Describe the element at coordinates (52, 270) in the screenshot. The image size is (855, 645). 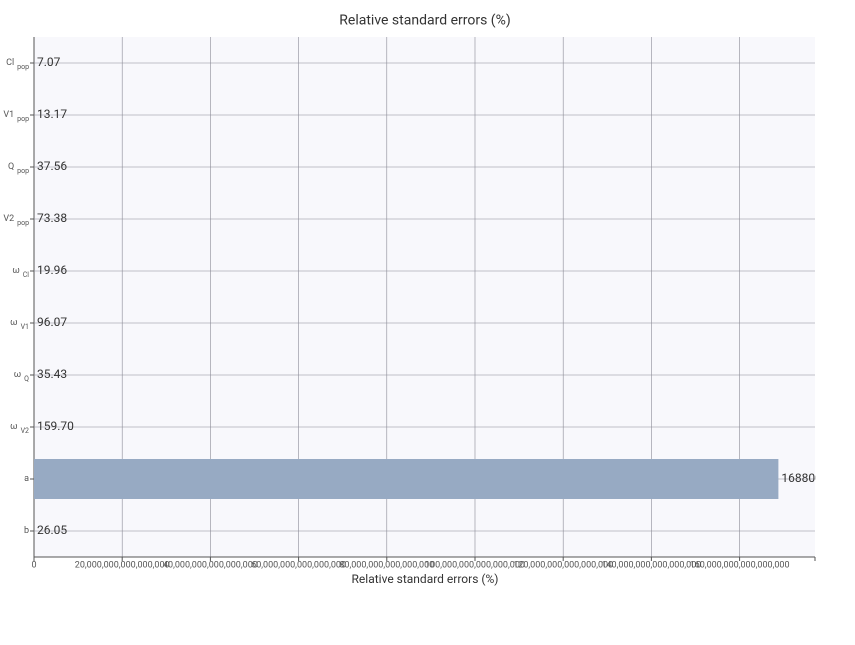
I see `value-label: 19.96` at that location.